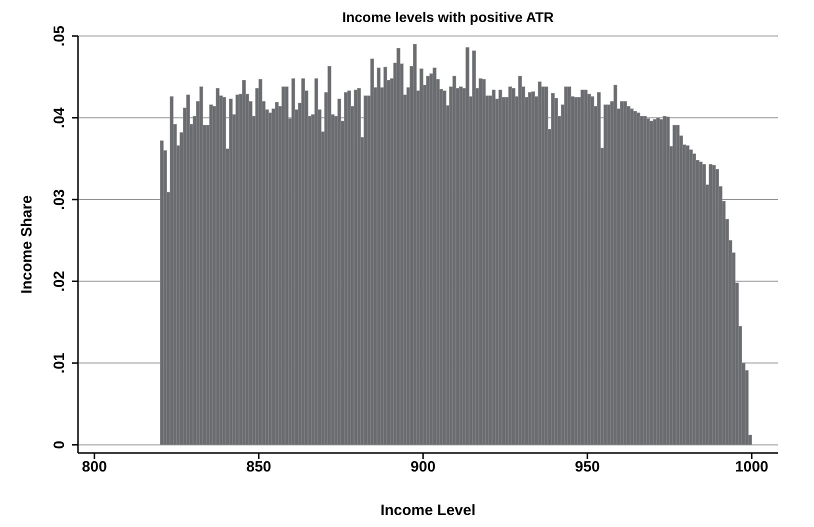  I want to click on x-tick-label: 950, so click(587, 467).